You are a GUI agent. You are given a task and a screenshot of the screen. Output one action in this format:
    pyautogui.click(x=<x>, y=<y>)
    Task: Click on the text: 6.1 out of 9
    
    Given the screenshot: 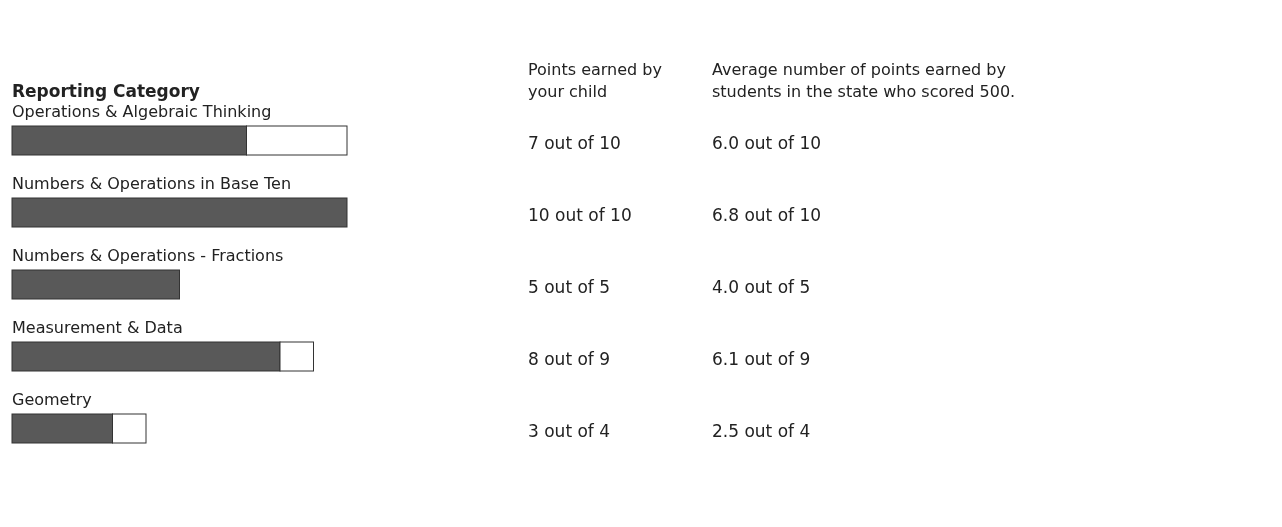 What is the action you would take?
    pyautogui.click(x=761, y=359)
    